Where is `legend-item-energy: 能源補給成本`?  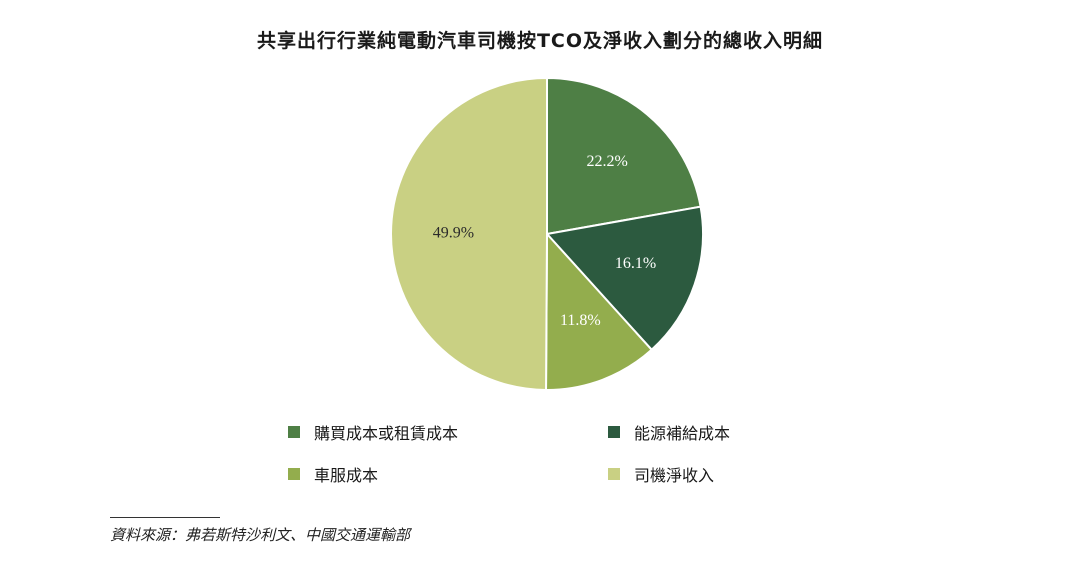
legend-item-energy: 能源補給成本 is located at coordinates (669, 432).